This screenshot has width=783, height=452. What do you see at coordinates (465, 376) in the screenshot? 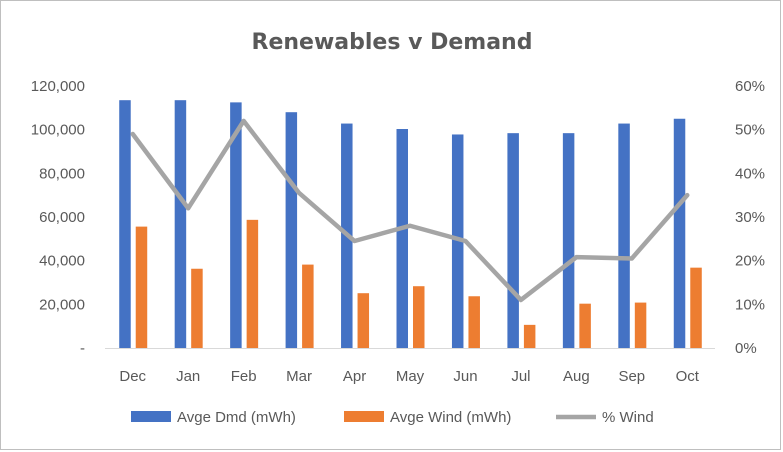
I see `x-tick-label: Jun` at bounding box center [465, 376].